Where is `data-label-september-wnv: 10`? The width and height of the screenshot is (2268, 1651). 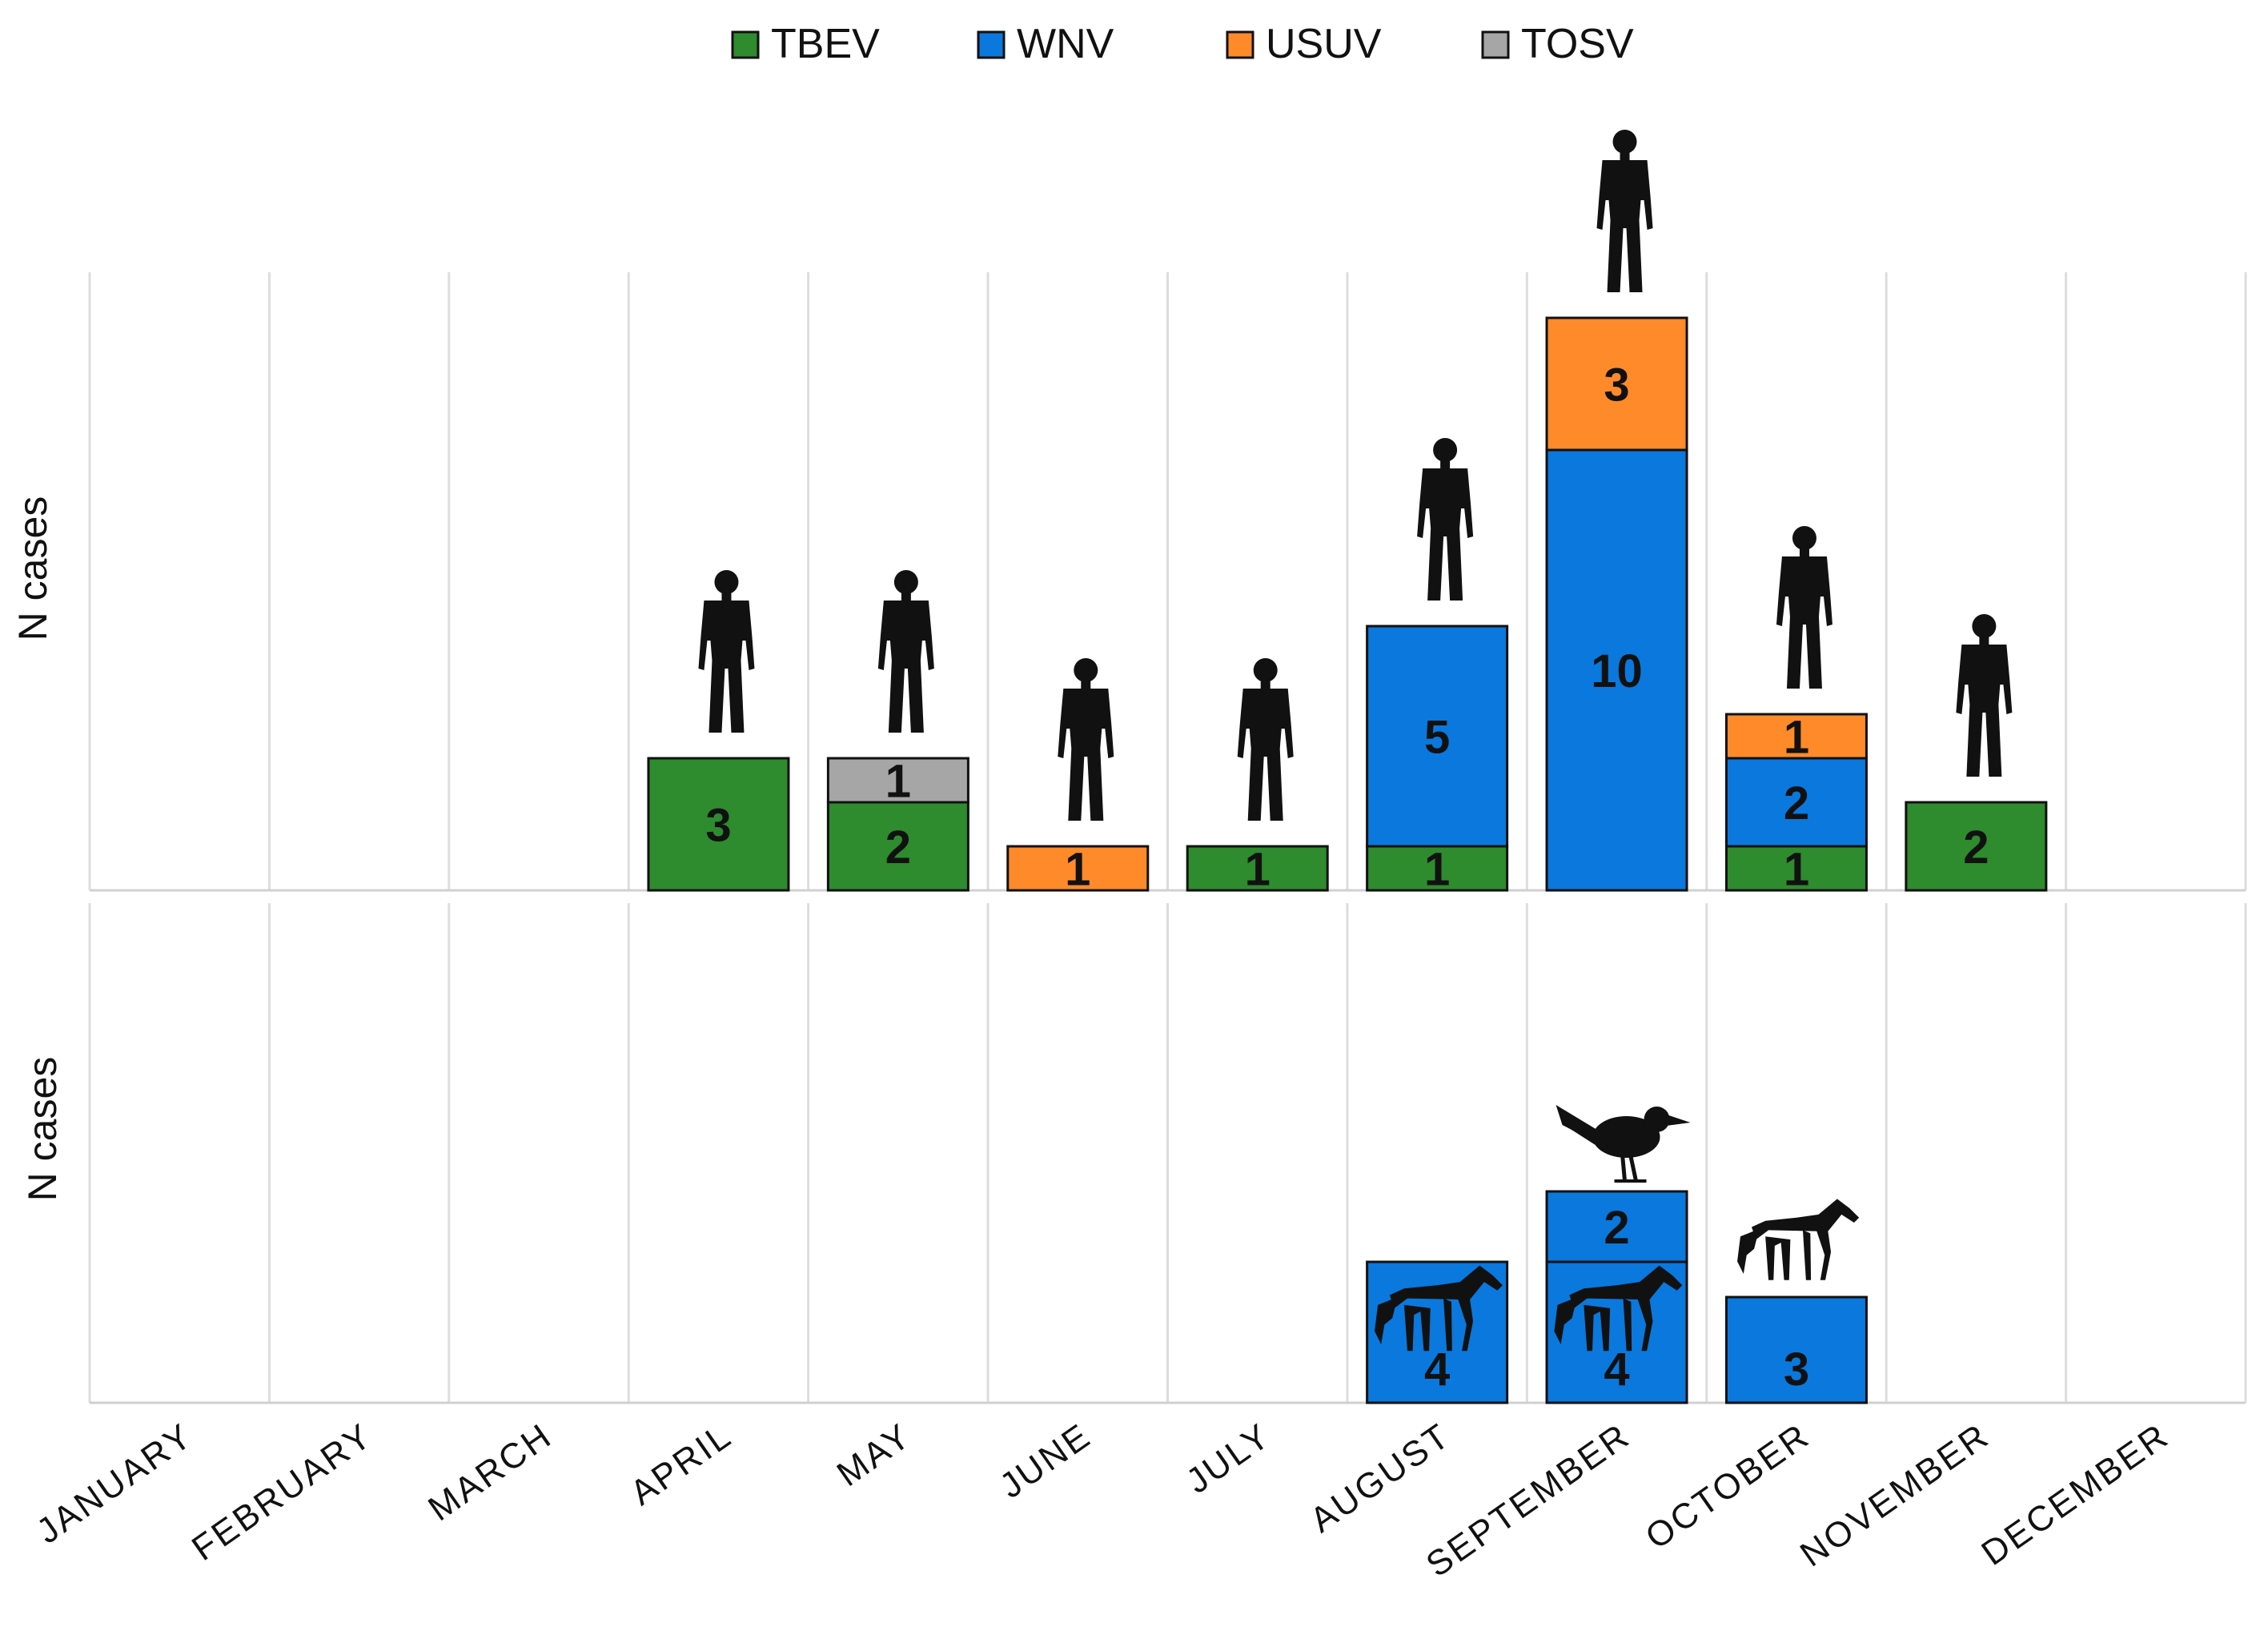
data-label-september-wnv: 10 is located at coordinates (1617, 671).